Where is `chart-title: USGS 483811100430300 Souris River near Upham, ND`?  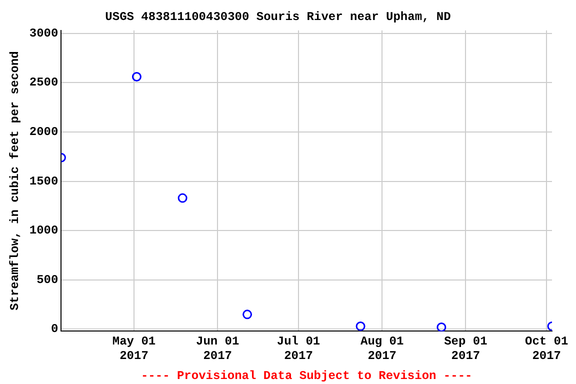
chart-title: USGS 483811100430300 Souris River near Upham, ND is located at coordinates (278, 17).